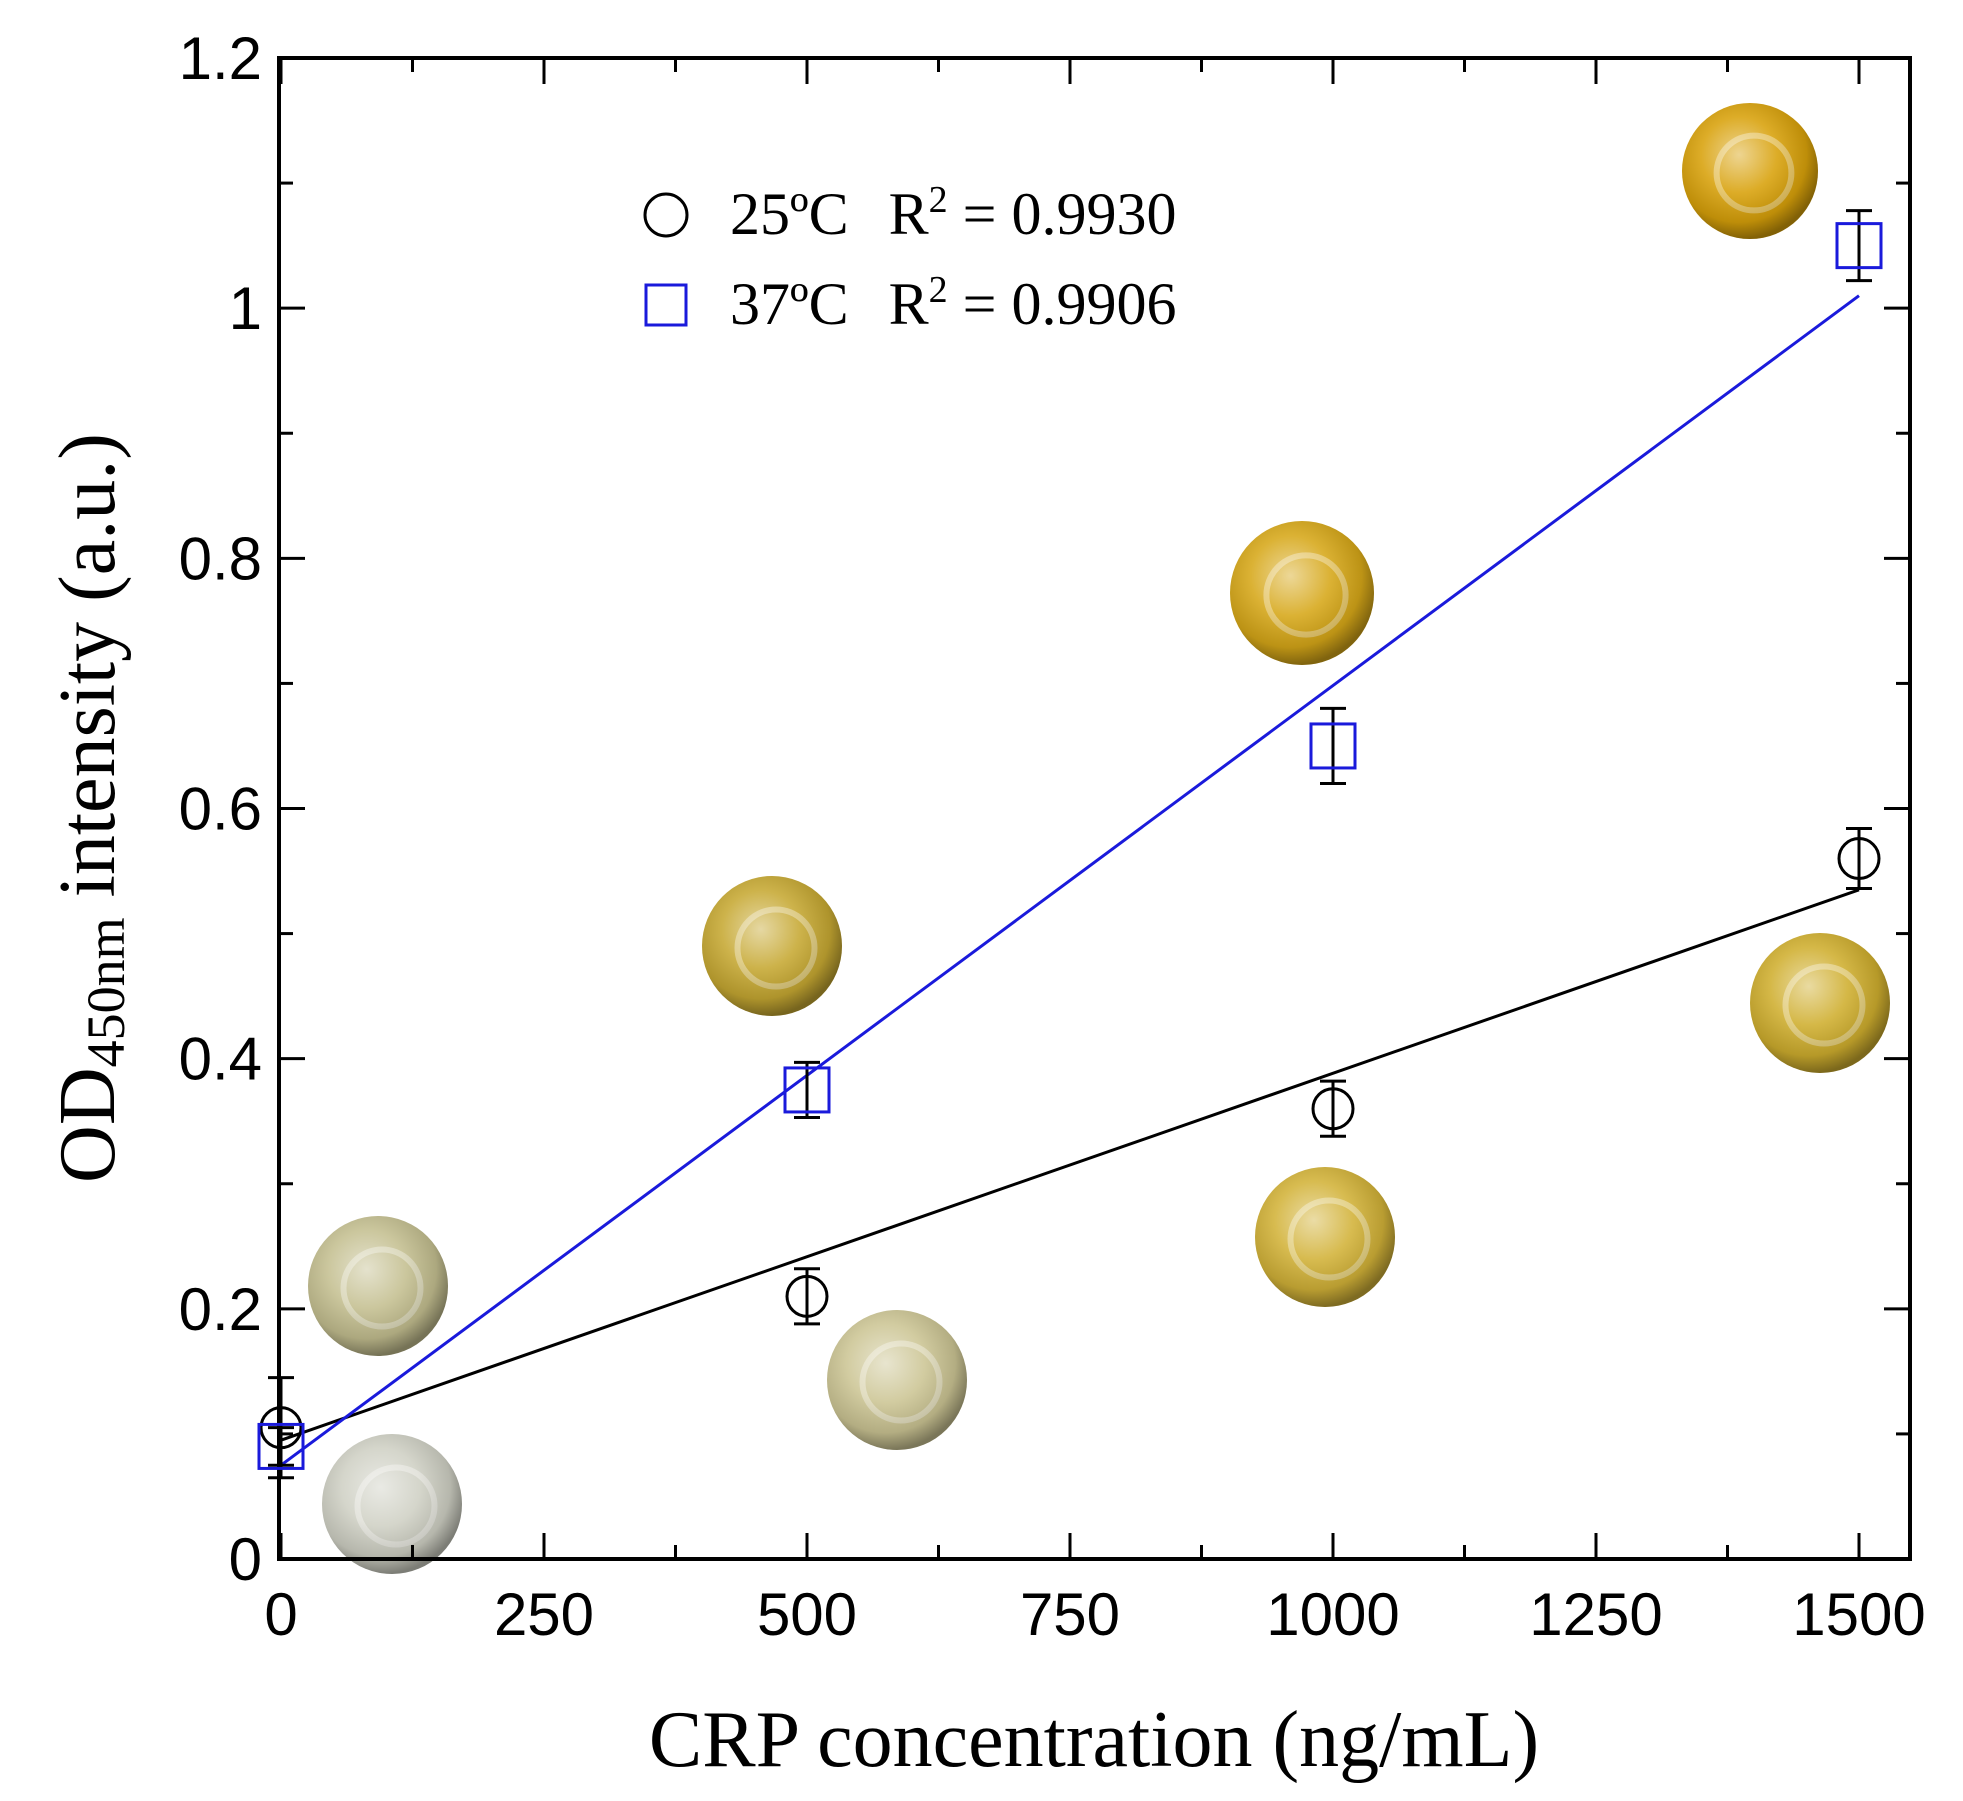 This screenshot has height=1801, width=1963. I want to click on legend-label-37c: 37ºC R2 = 0.9906, so click(953, 303).